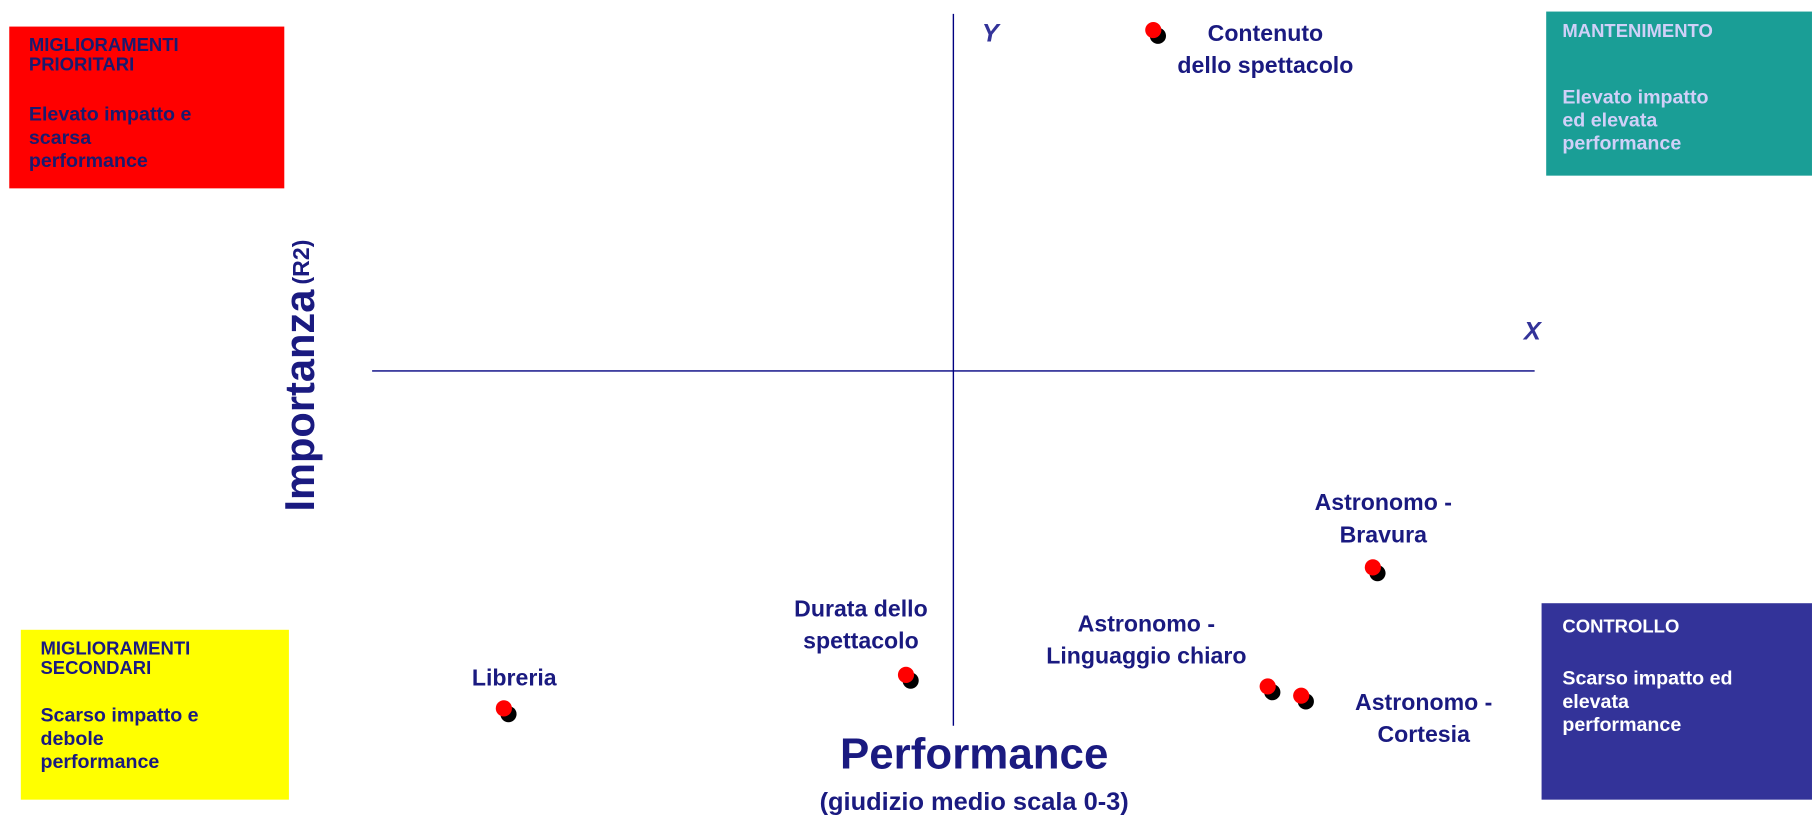 The height and width of the screenshot is (817, 1812). I want to click on quadrant-title: MANTENIMENTO, so click(1637, 30).